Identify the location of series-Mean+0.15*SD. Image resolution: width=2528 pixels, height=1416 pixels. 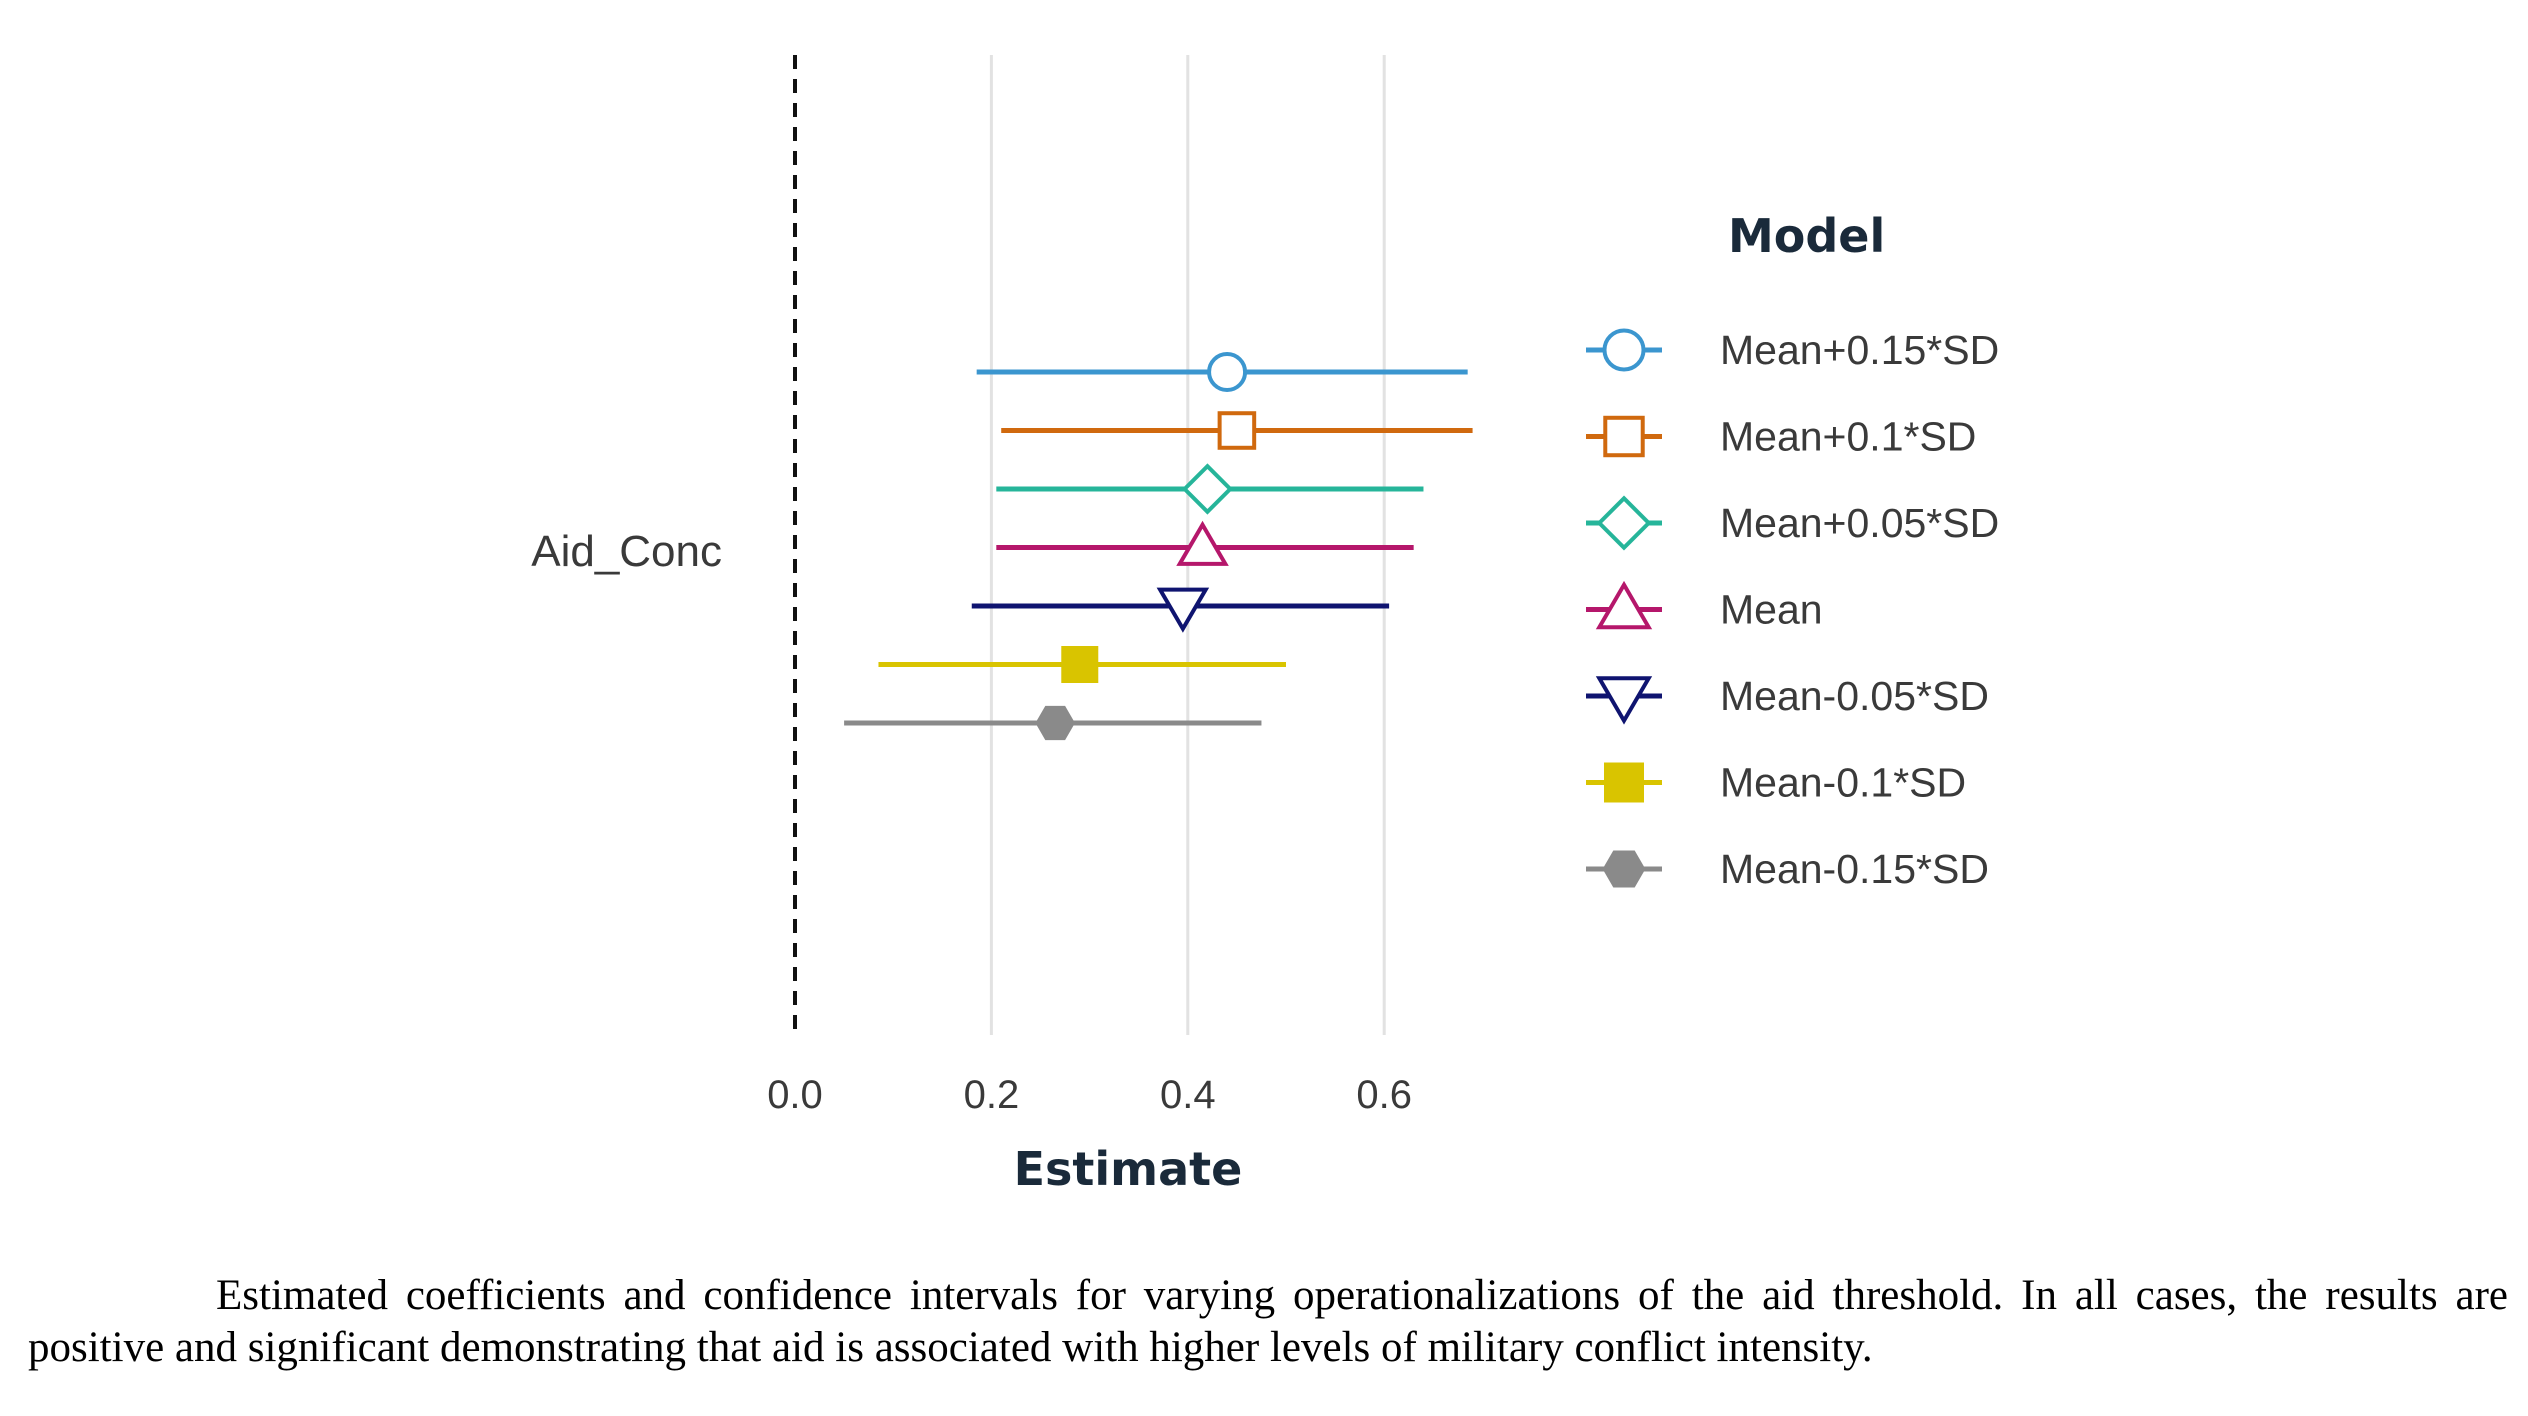
(1222, 372).